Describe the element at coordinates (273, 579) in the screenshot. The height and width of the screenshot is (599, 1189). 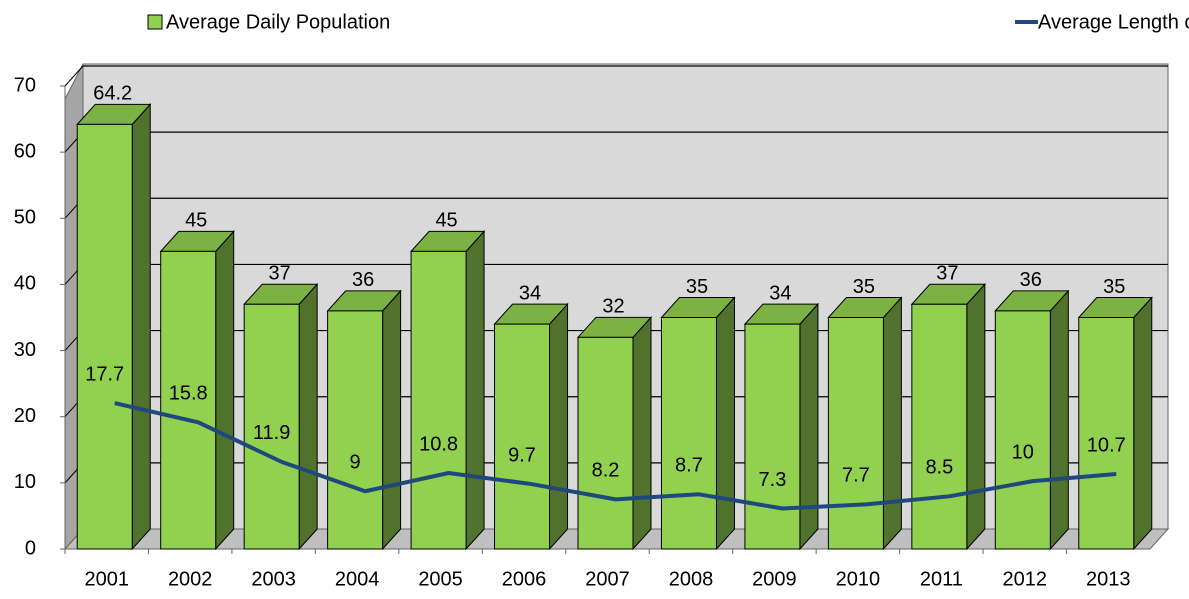
I see `x-tick-label: 2003` at that location.